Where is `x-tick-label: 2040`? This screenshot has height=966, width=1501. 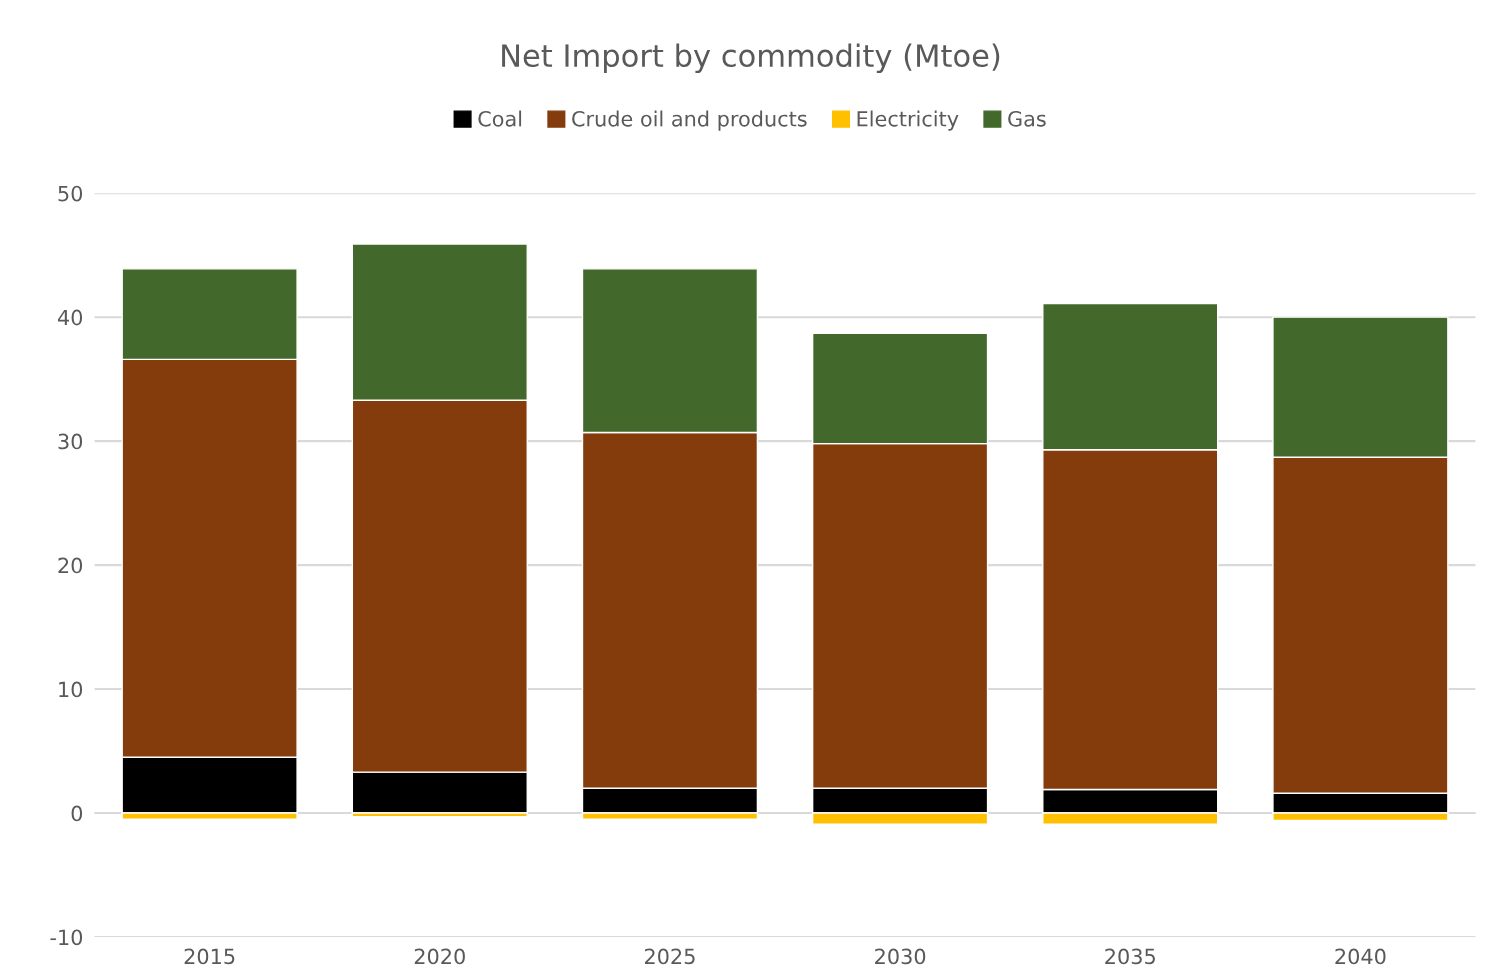
x-tick-label: 2040 is located at coordinates (1360, 956).